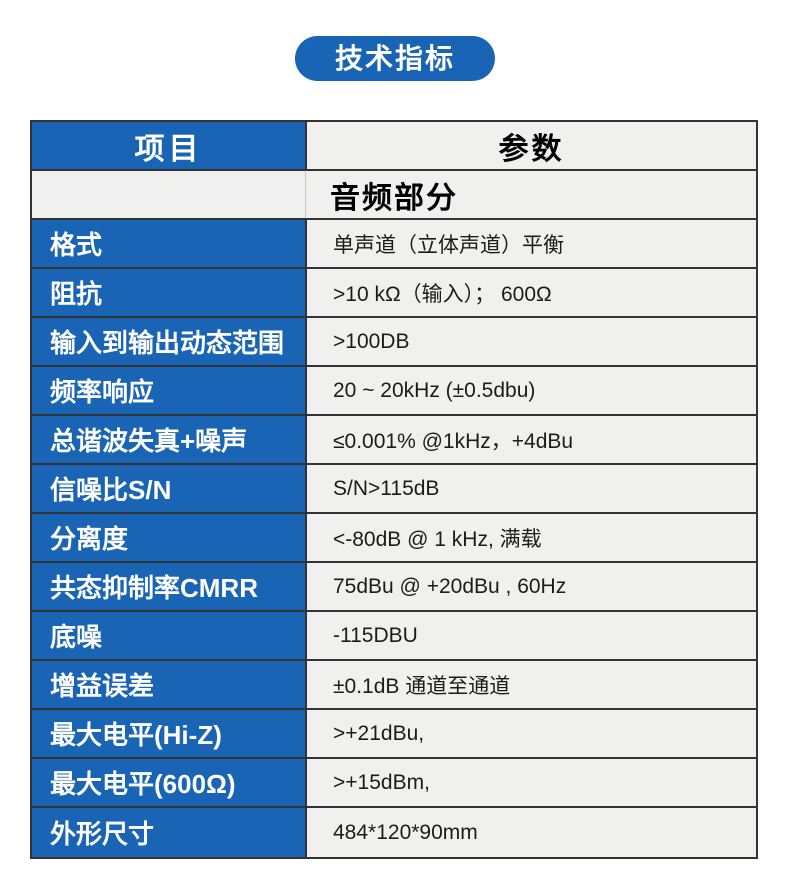 This screenshot has width=790, height=895. Describe the element at coordinates (169, 439) in the screenshot. I see `spec-label: 总谐波失真+噪声` at that location.